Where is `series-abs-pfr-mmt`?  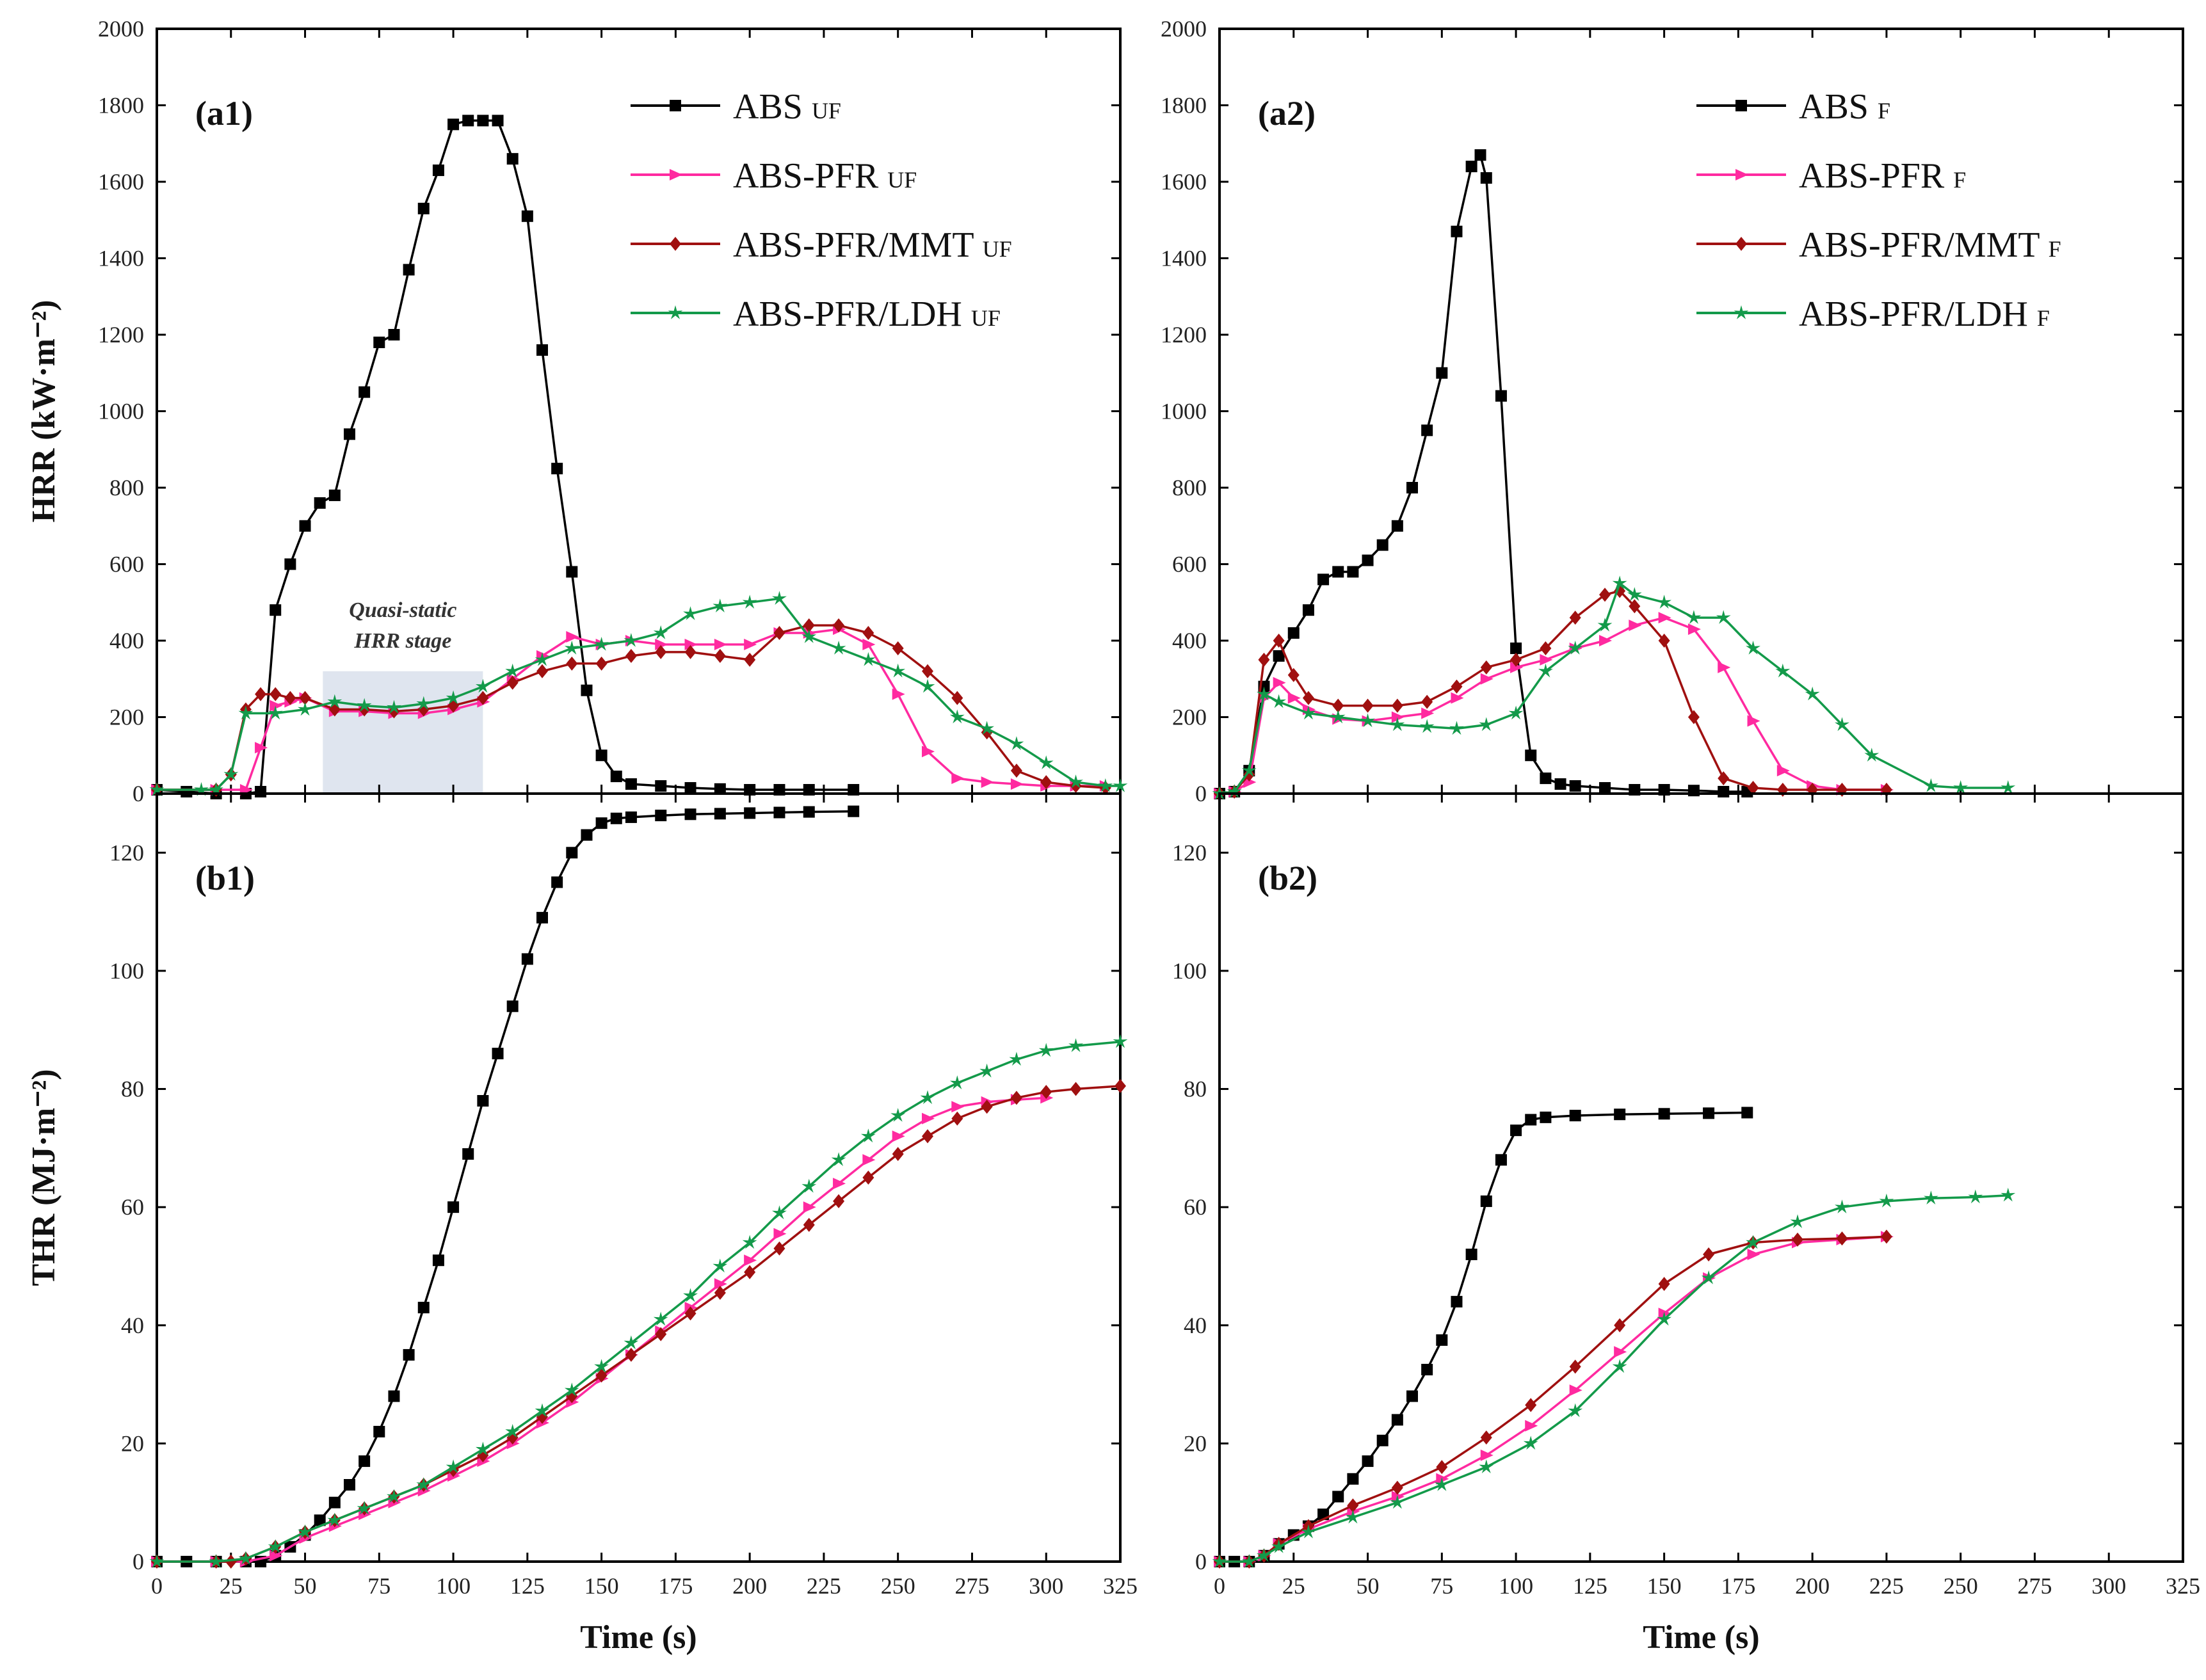
series-abs-pfr-mmt is located at coordinates (1553, 692).